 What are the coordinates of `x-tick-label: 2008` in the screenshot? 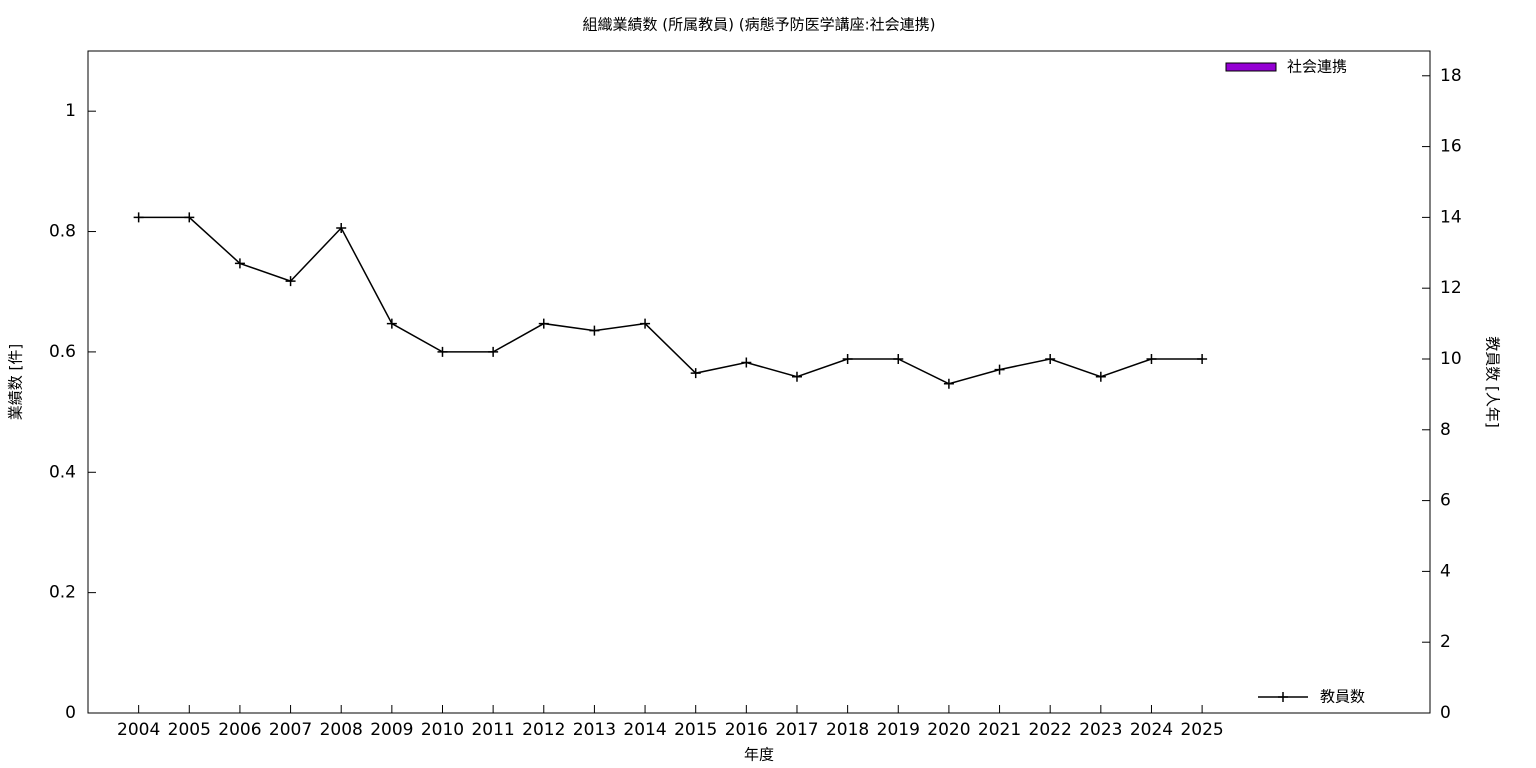 It's located at (341, 730).